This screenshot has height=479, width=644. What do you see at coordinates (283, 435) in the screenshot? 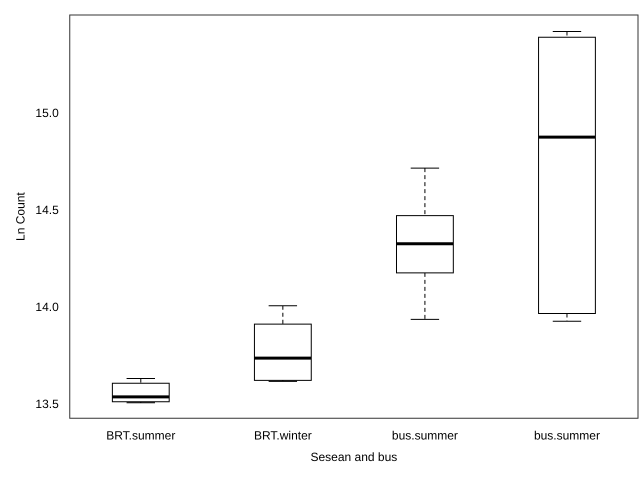
I see `x-tick-label: BRT.winter` at bounding box center [283, 435].